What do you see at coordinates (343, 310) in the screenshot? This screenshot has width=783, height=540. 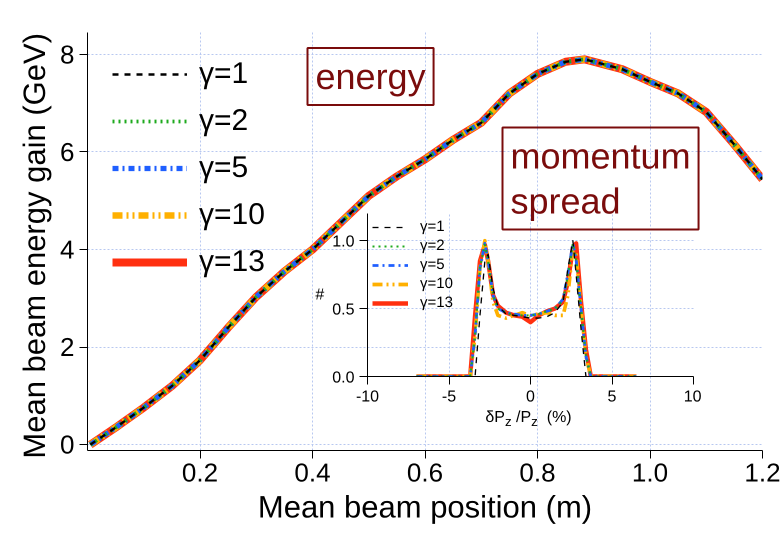 I see `y-tick-label: 0.5` at bounding box center [343, 310].